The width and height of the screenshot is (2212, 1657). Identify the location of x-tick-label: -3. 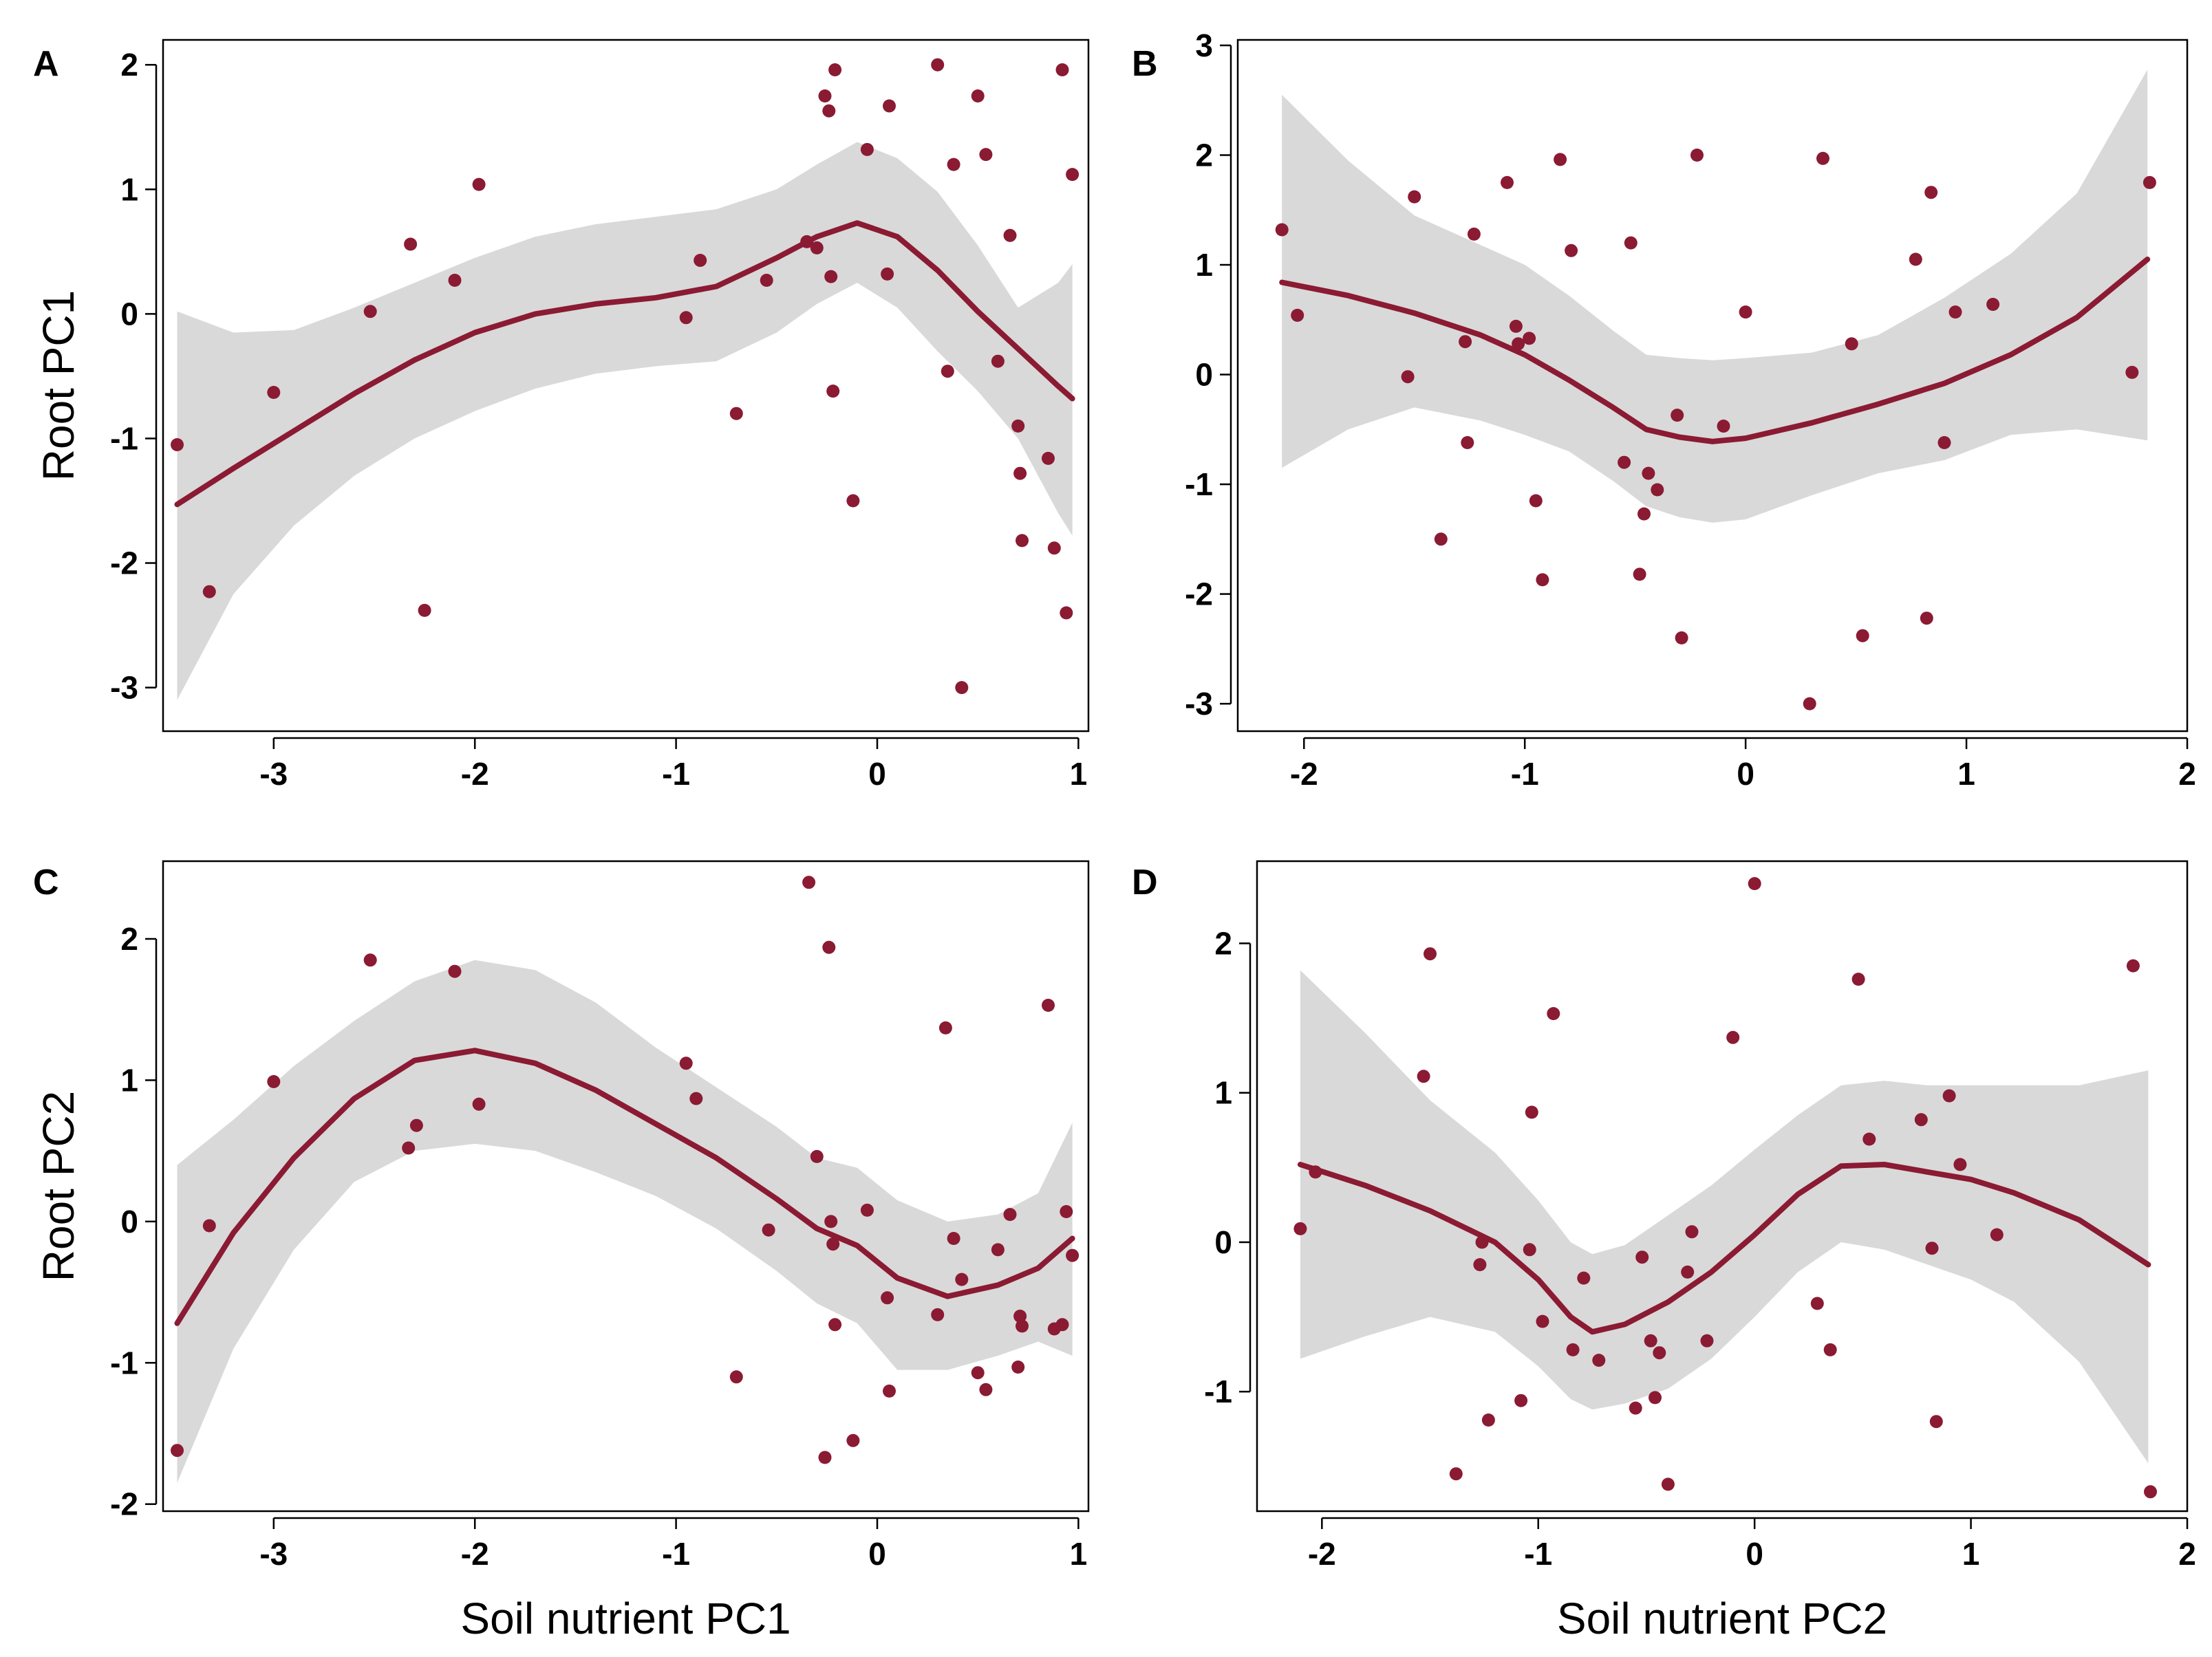
(273, 1554).